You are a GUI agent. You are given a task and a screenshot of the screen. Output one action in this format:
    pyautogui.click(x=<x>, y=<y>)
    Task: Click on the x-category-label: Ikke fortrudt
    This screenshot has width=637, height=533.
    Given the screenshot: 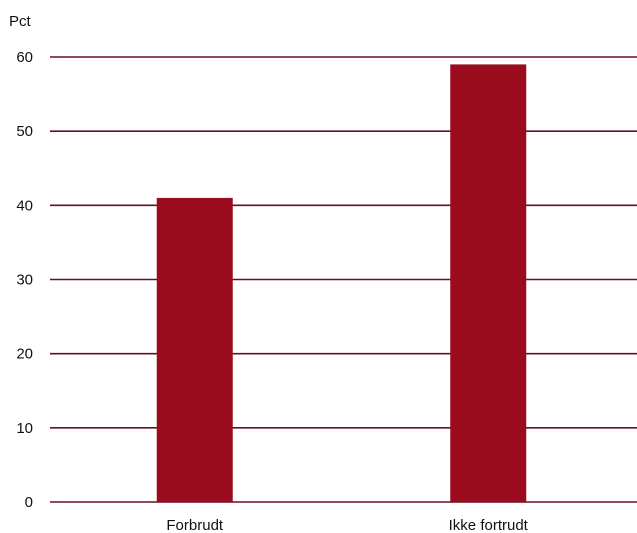 What is the action you would take?
    pyautogui.click(x=489, y=525)
    